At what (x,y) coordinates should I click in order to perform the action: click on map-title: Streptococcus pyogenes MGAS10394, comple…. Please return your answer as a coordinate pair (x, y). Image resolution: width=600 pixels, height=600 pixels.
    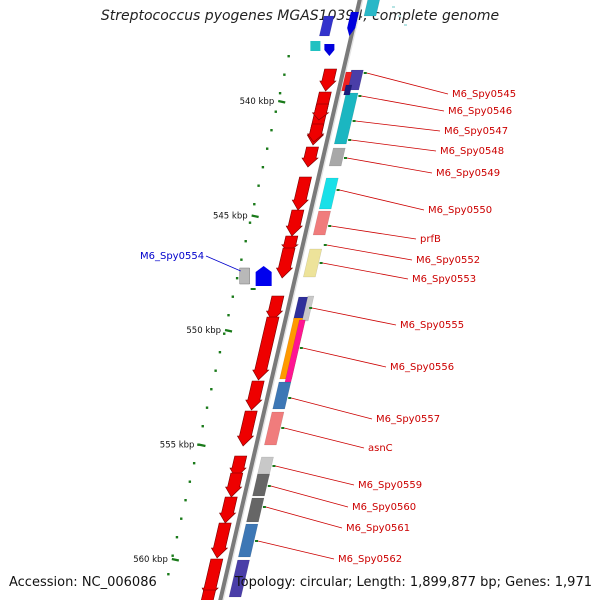
    Looking at the image, I should click on (300, 16).